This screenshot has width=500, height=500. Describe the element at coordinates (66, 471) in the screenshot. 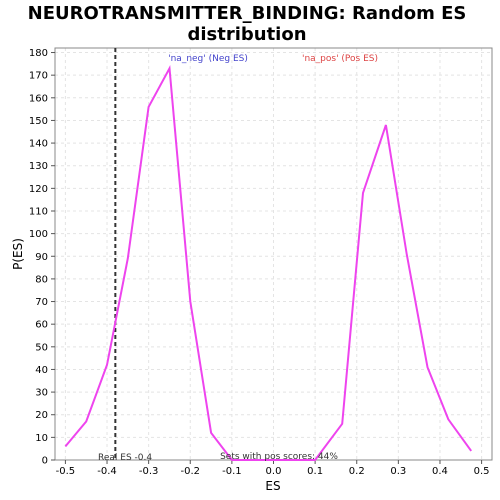

I see `x-tick-label: -0.5` at that location.